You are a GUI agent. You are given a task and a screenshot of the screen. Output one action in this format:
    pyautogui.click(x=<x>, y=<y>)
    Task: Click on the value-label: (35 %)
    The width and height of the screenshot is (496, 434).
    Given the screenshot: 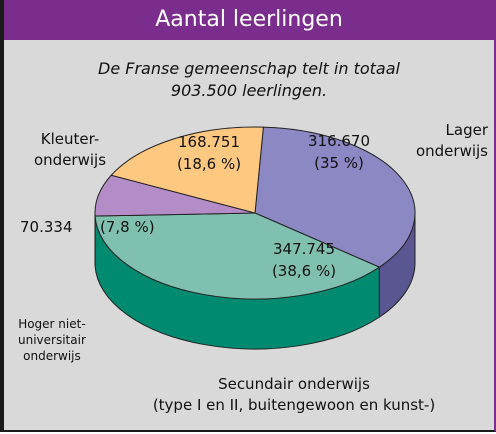 What is the action you would take?
    pyautogui.click(x=339, y=163)
    